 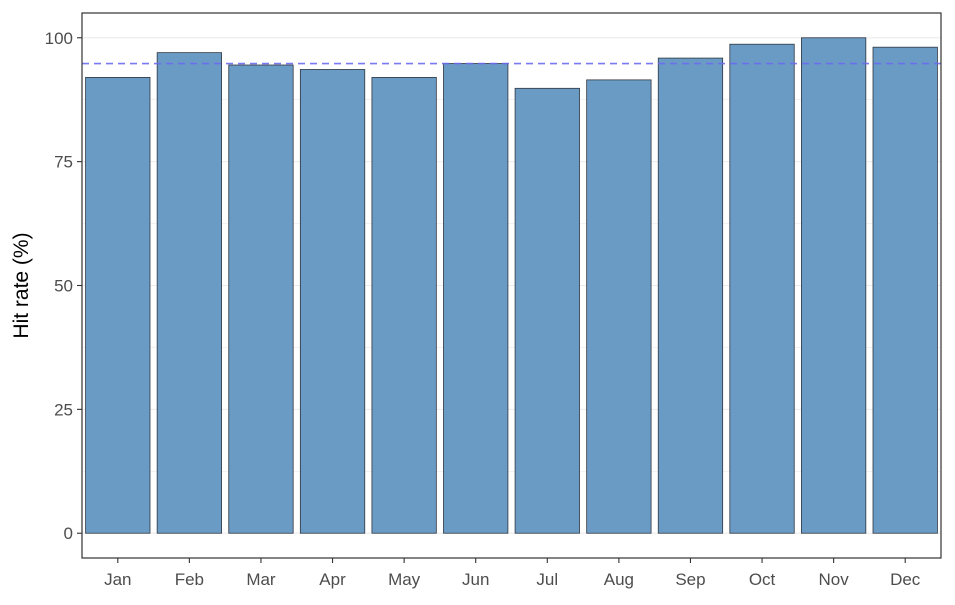 I want to click on x-tick-label-apr: Apr, so click(x=332, y=579).